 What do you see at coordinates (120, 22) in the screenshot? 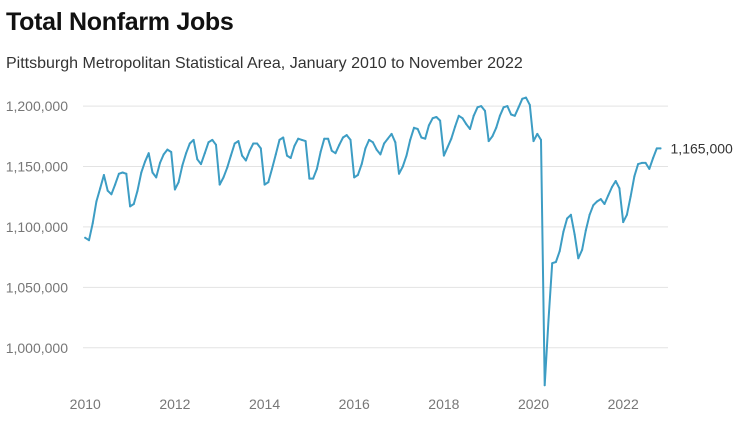
I see `chart-title: Total Nonfarm Jobs` at bounding box center [120, 22].